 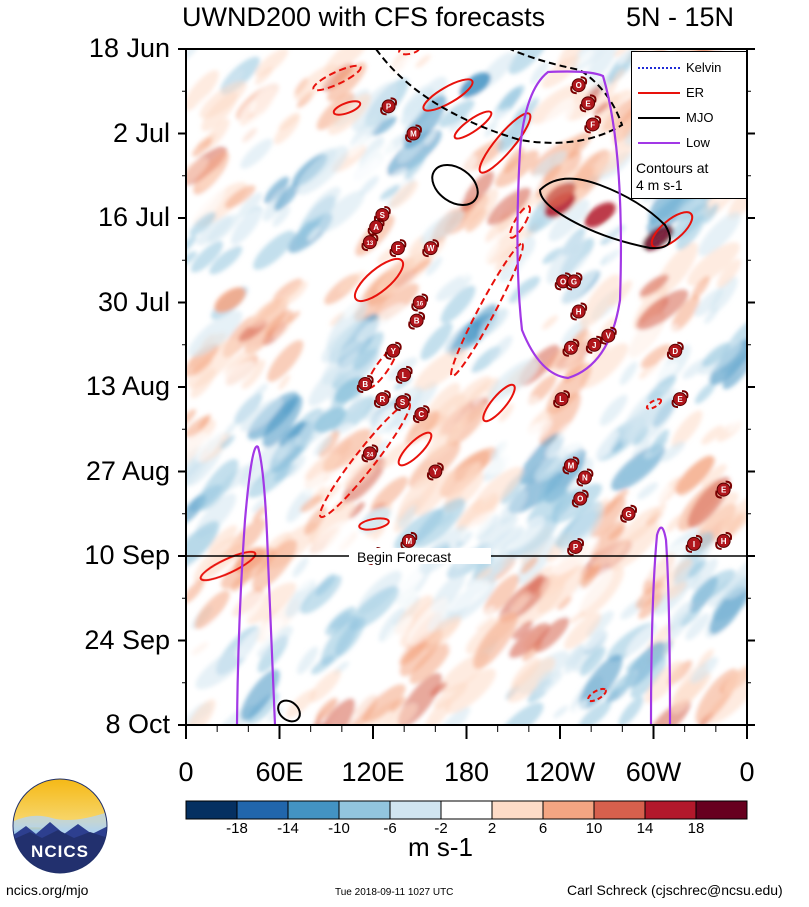 I want to click on legend: Kelvin ER MJO Low Contours at 4 m s-1, so click(x=689, y=125).